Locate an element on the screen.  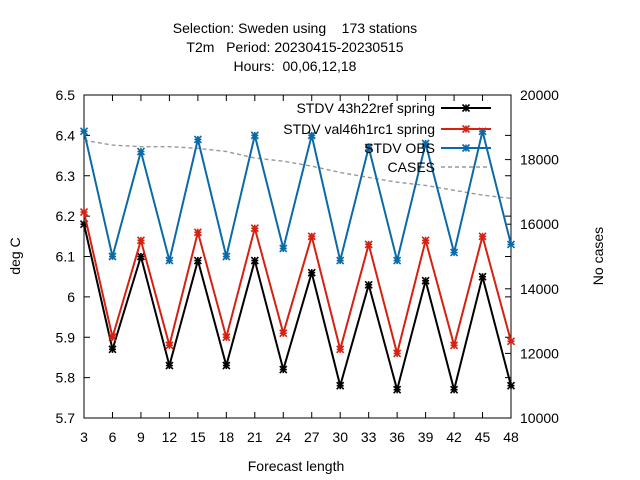
y2-tick-label: 16000 is located at coordinates (539, 224).